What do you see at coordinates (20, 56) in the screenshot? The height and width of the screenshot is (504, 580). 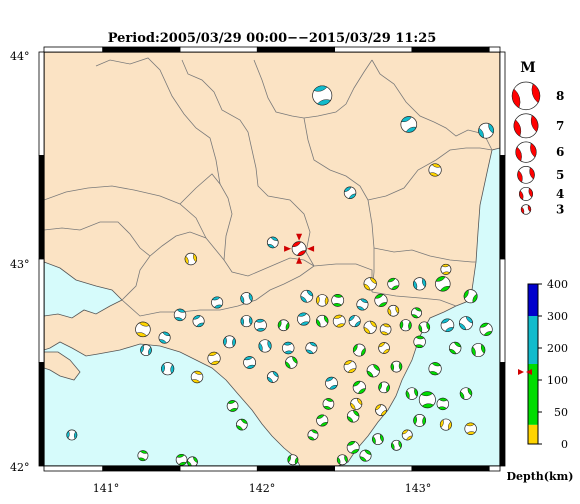 I see `lat-label-44: 44°` at bounding box center [20, 56].